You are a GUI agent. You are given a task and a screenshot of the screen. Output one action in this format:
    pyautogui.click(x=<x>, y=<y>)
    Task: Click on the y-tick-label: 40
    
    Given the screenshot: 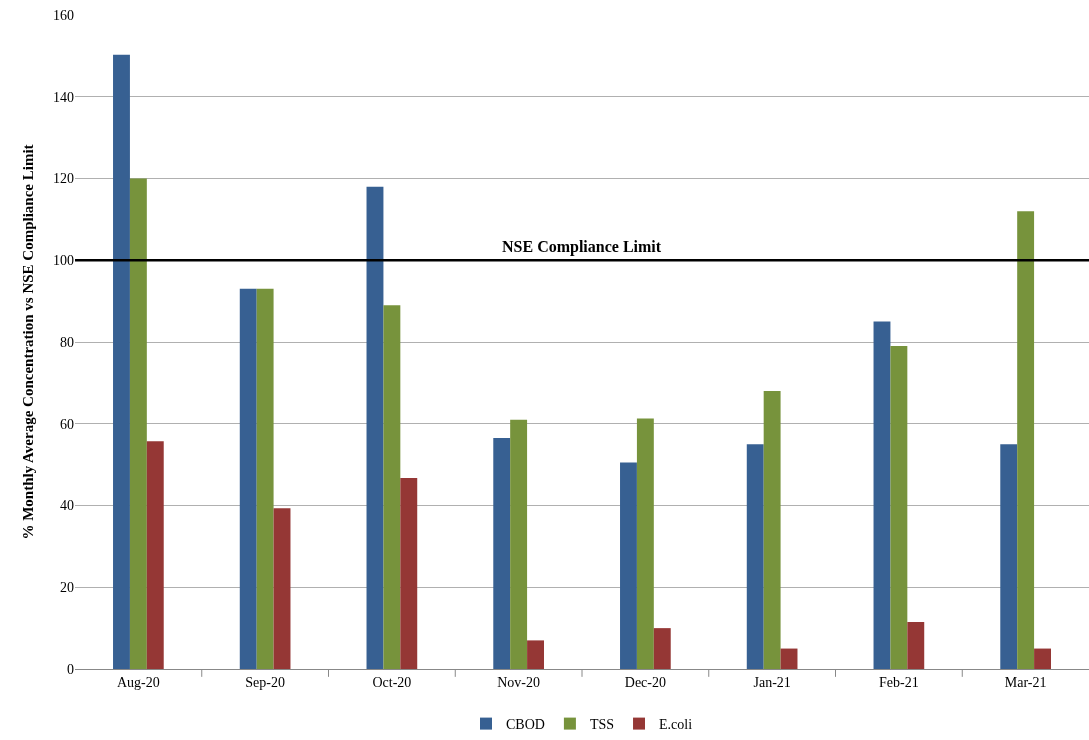 What is the action you would take?
    pyautogui.click(x=67, y=506)
    